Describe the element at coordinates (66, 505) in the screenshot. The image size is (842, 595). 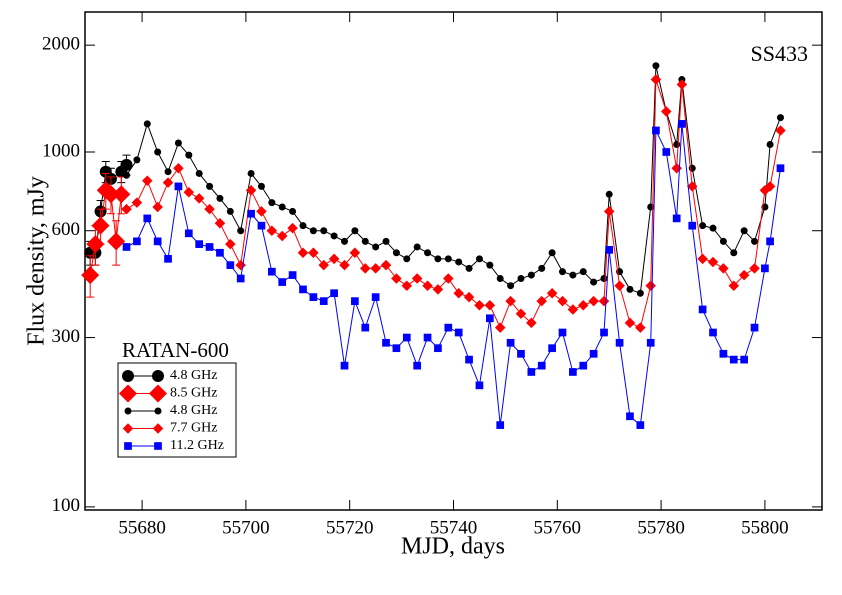
I see `y-tick-label: 100` at that location.